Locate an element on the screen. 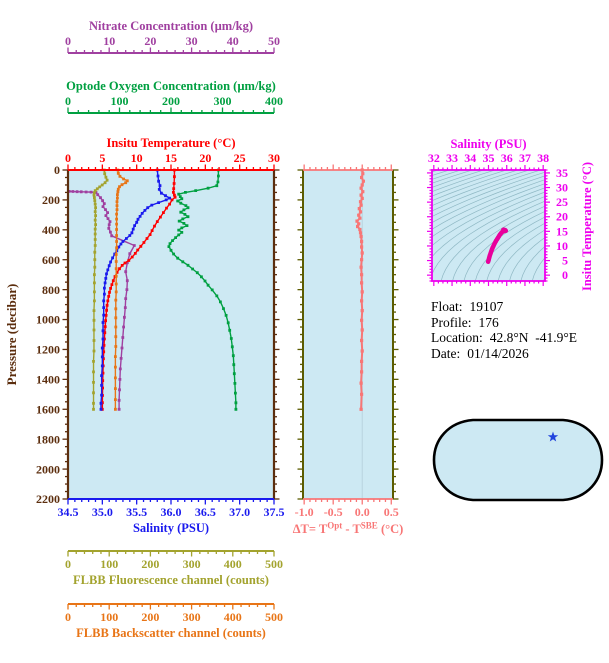  series-nitrate is located at coordinates (101, 300).